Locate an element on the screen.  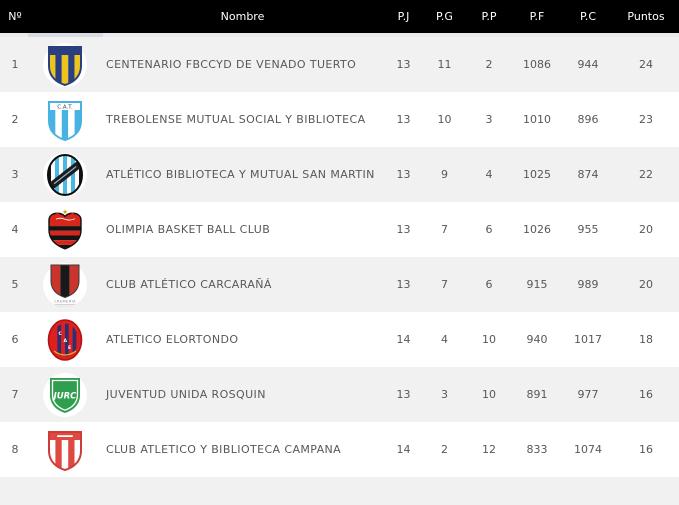
juventud-unida-crest-icon: JURC is located at coordinates (65, 394).